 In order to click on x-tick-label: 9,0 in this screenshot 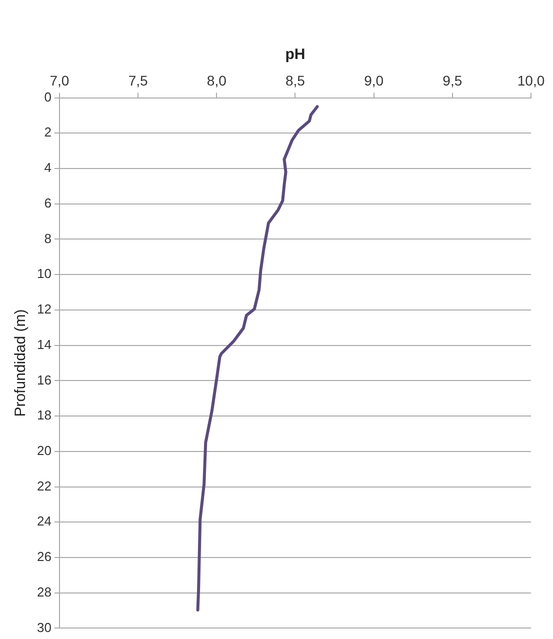, I will do `click(374, 80)`.